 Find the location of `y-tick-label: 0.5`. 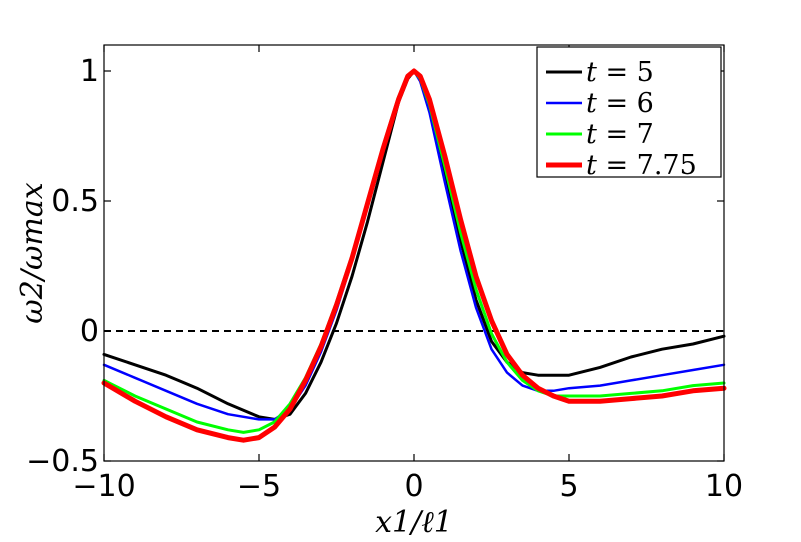

y-tick-label: 0.5 is located at coordinates (75, 201).